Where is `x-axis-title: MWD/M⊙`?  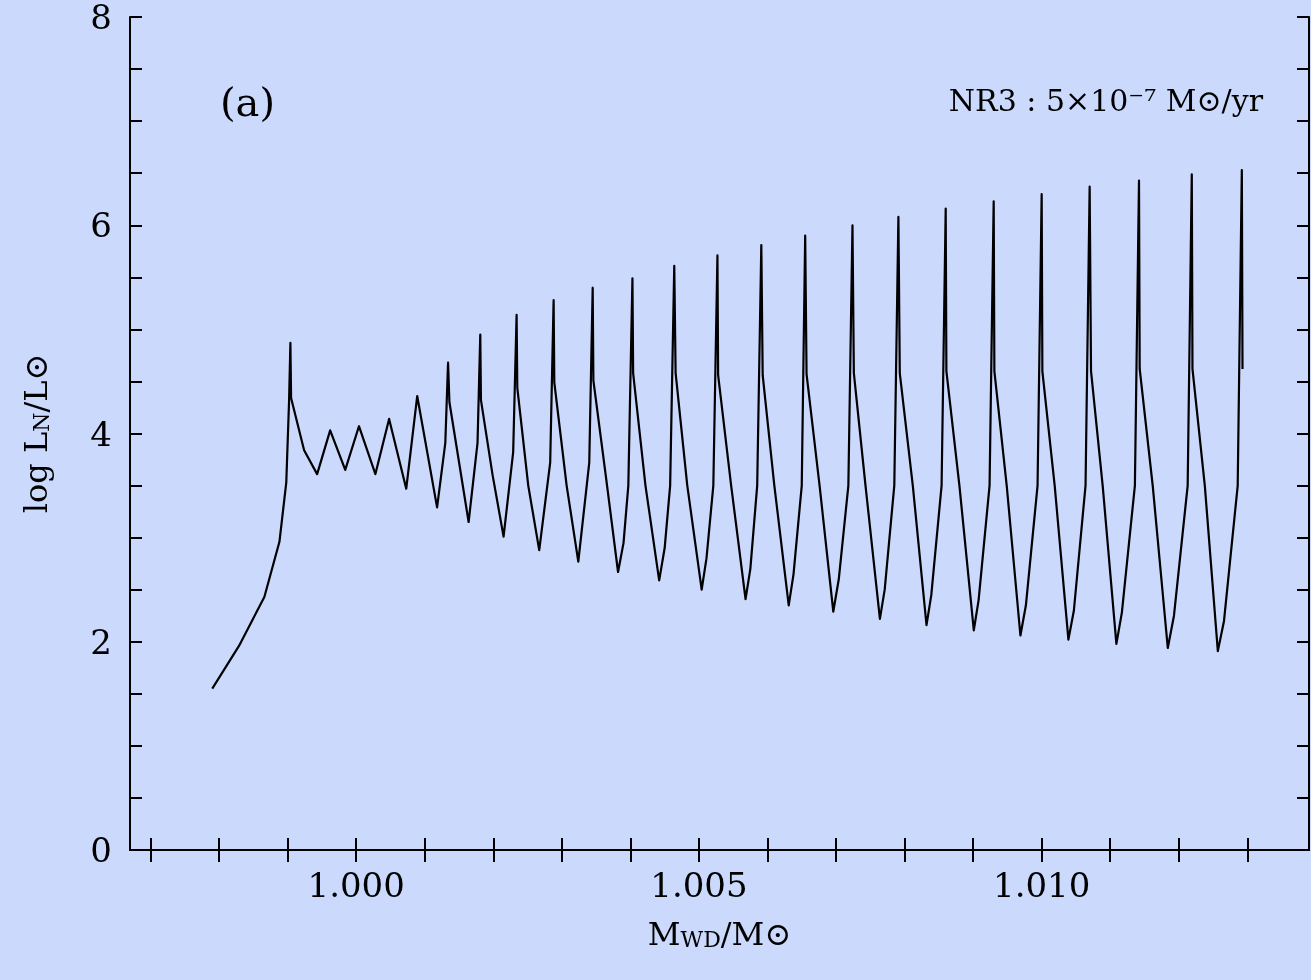 x-axis-title: MWD/M⊙ is located at coordinates (719, 934).